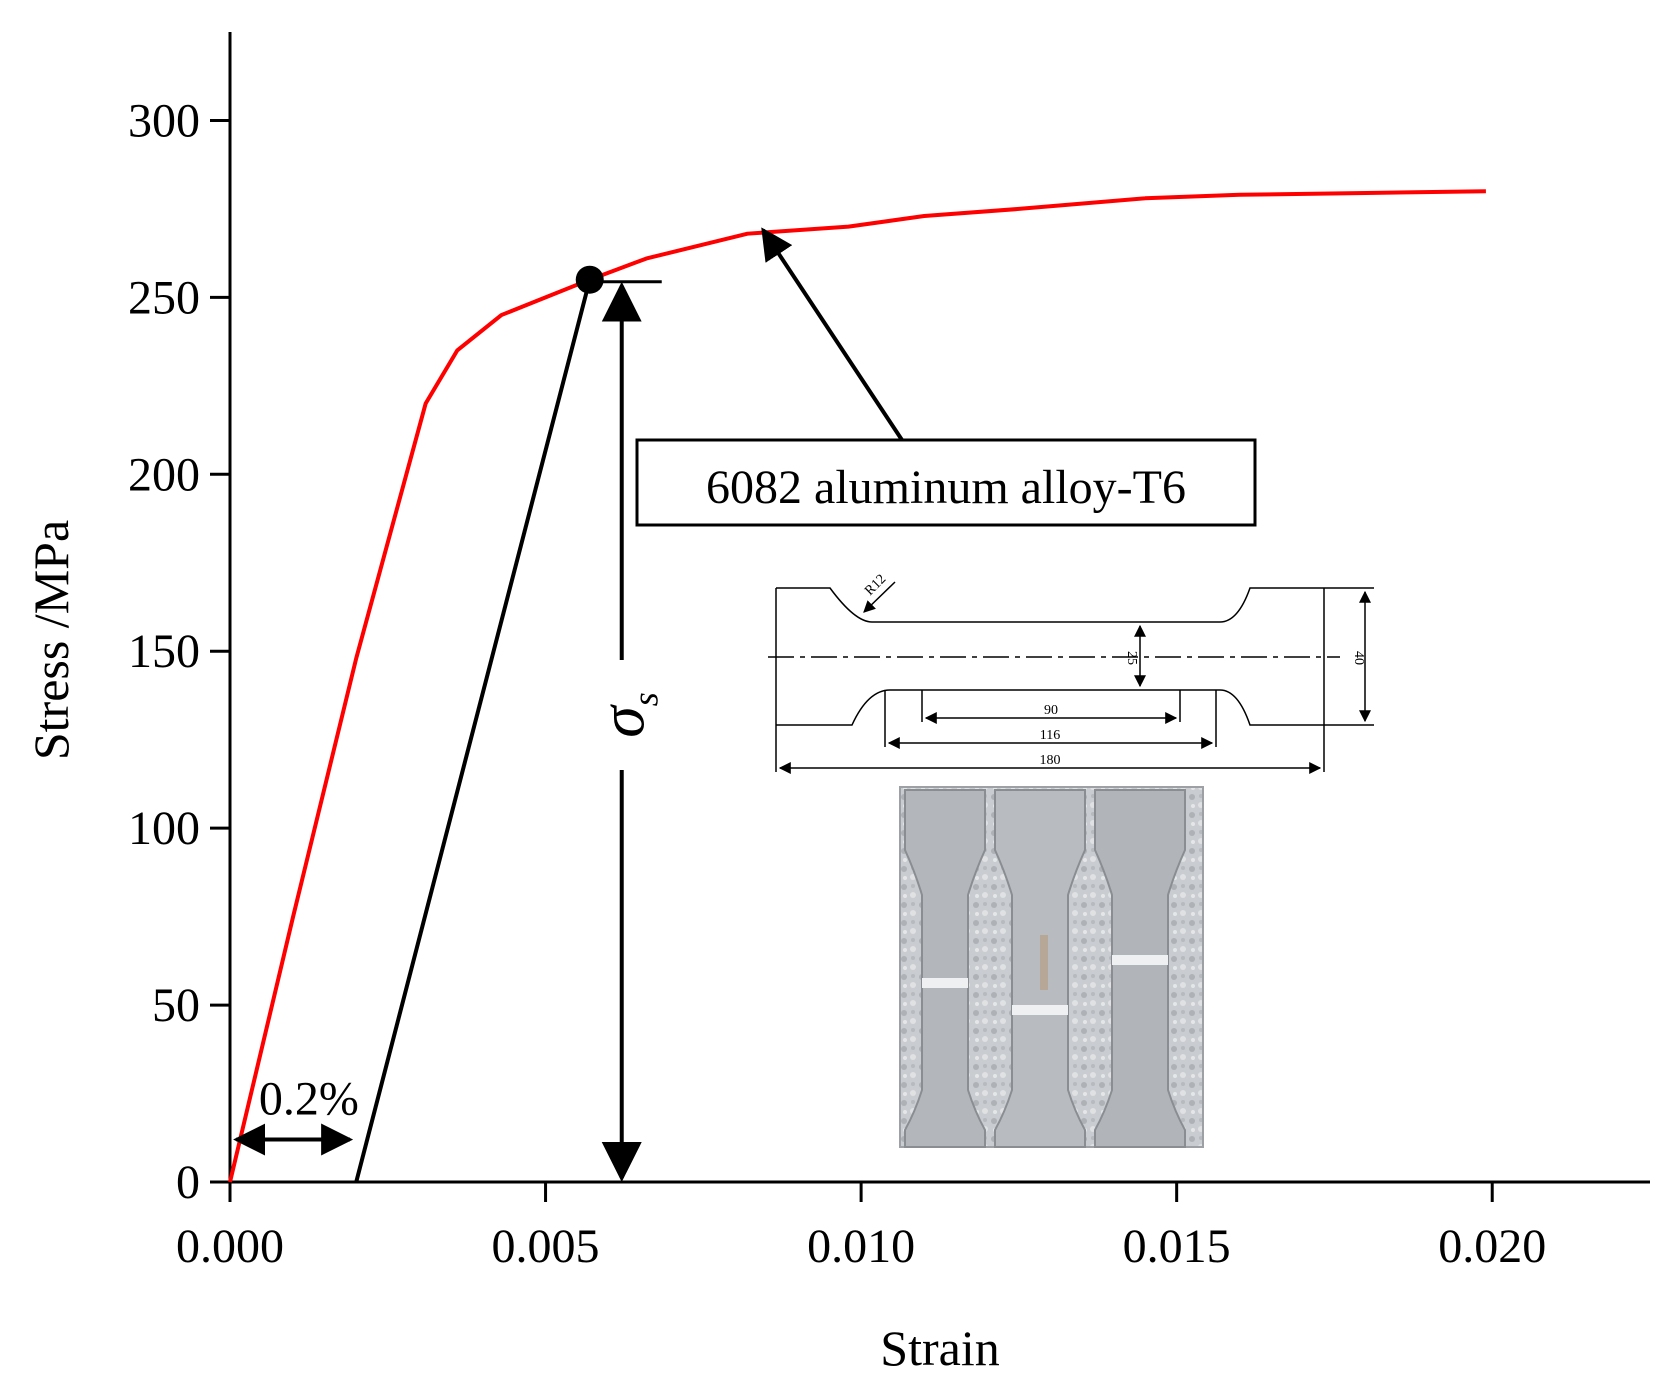 This screenshot has width=1675, height=1396. I want to click on specimen-photo, so click(1051, 967).